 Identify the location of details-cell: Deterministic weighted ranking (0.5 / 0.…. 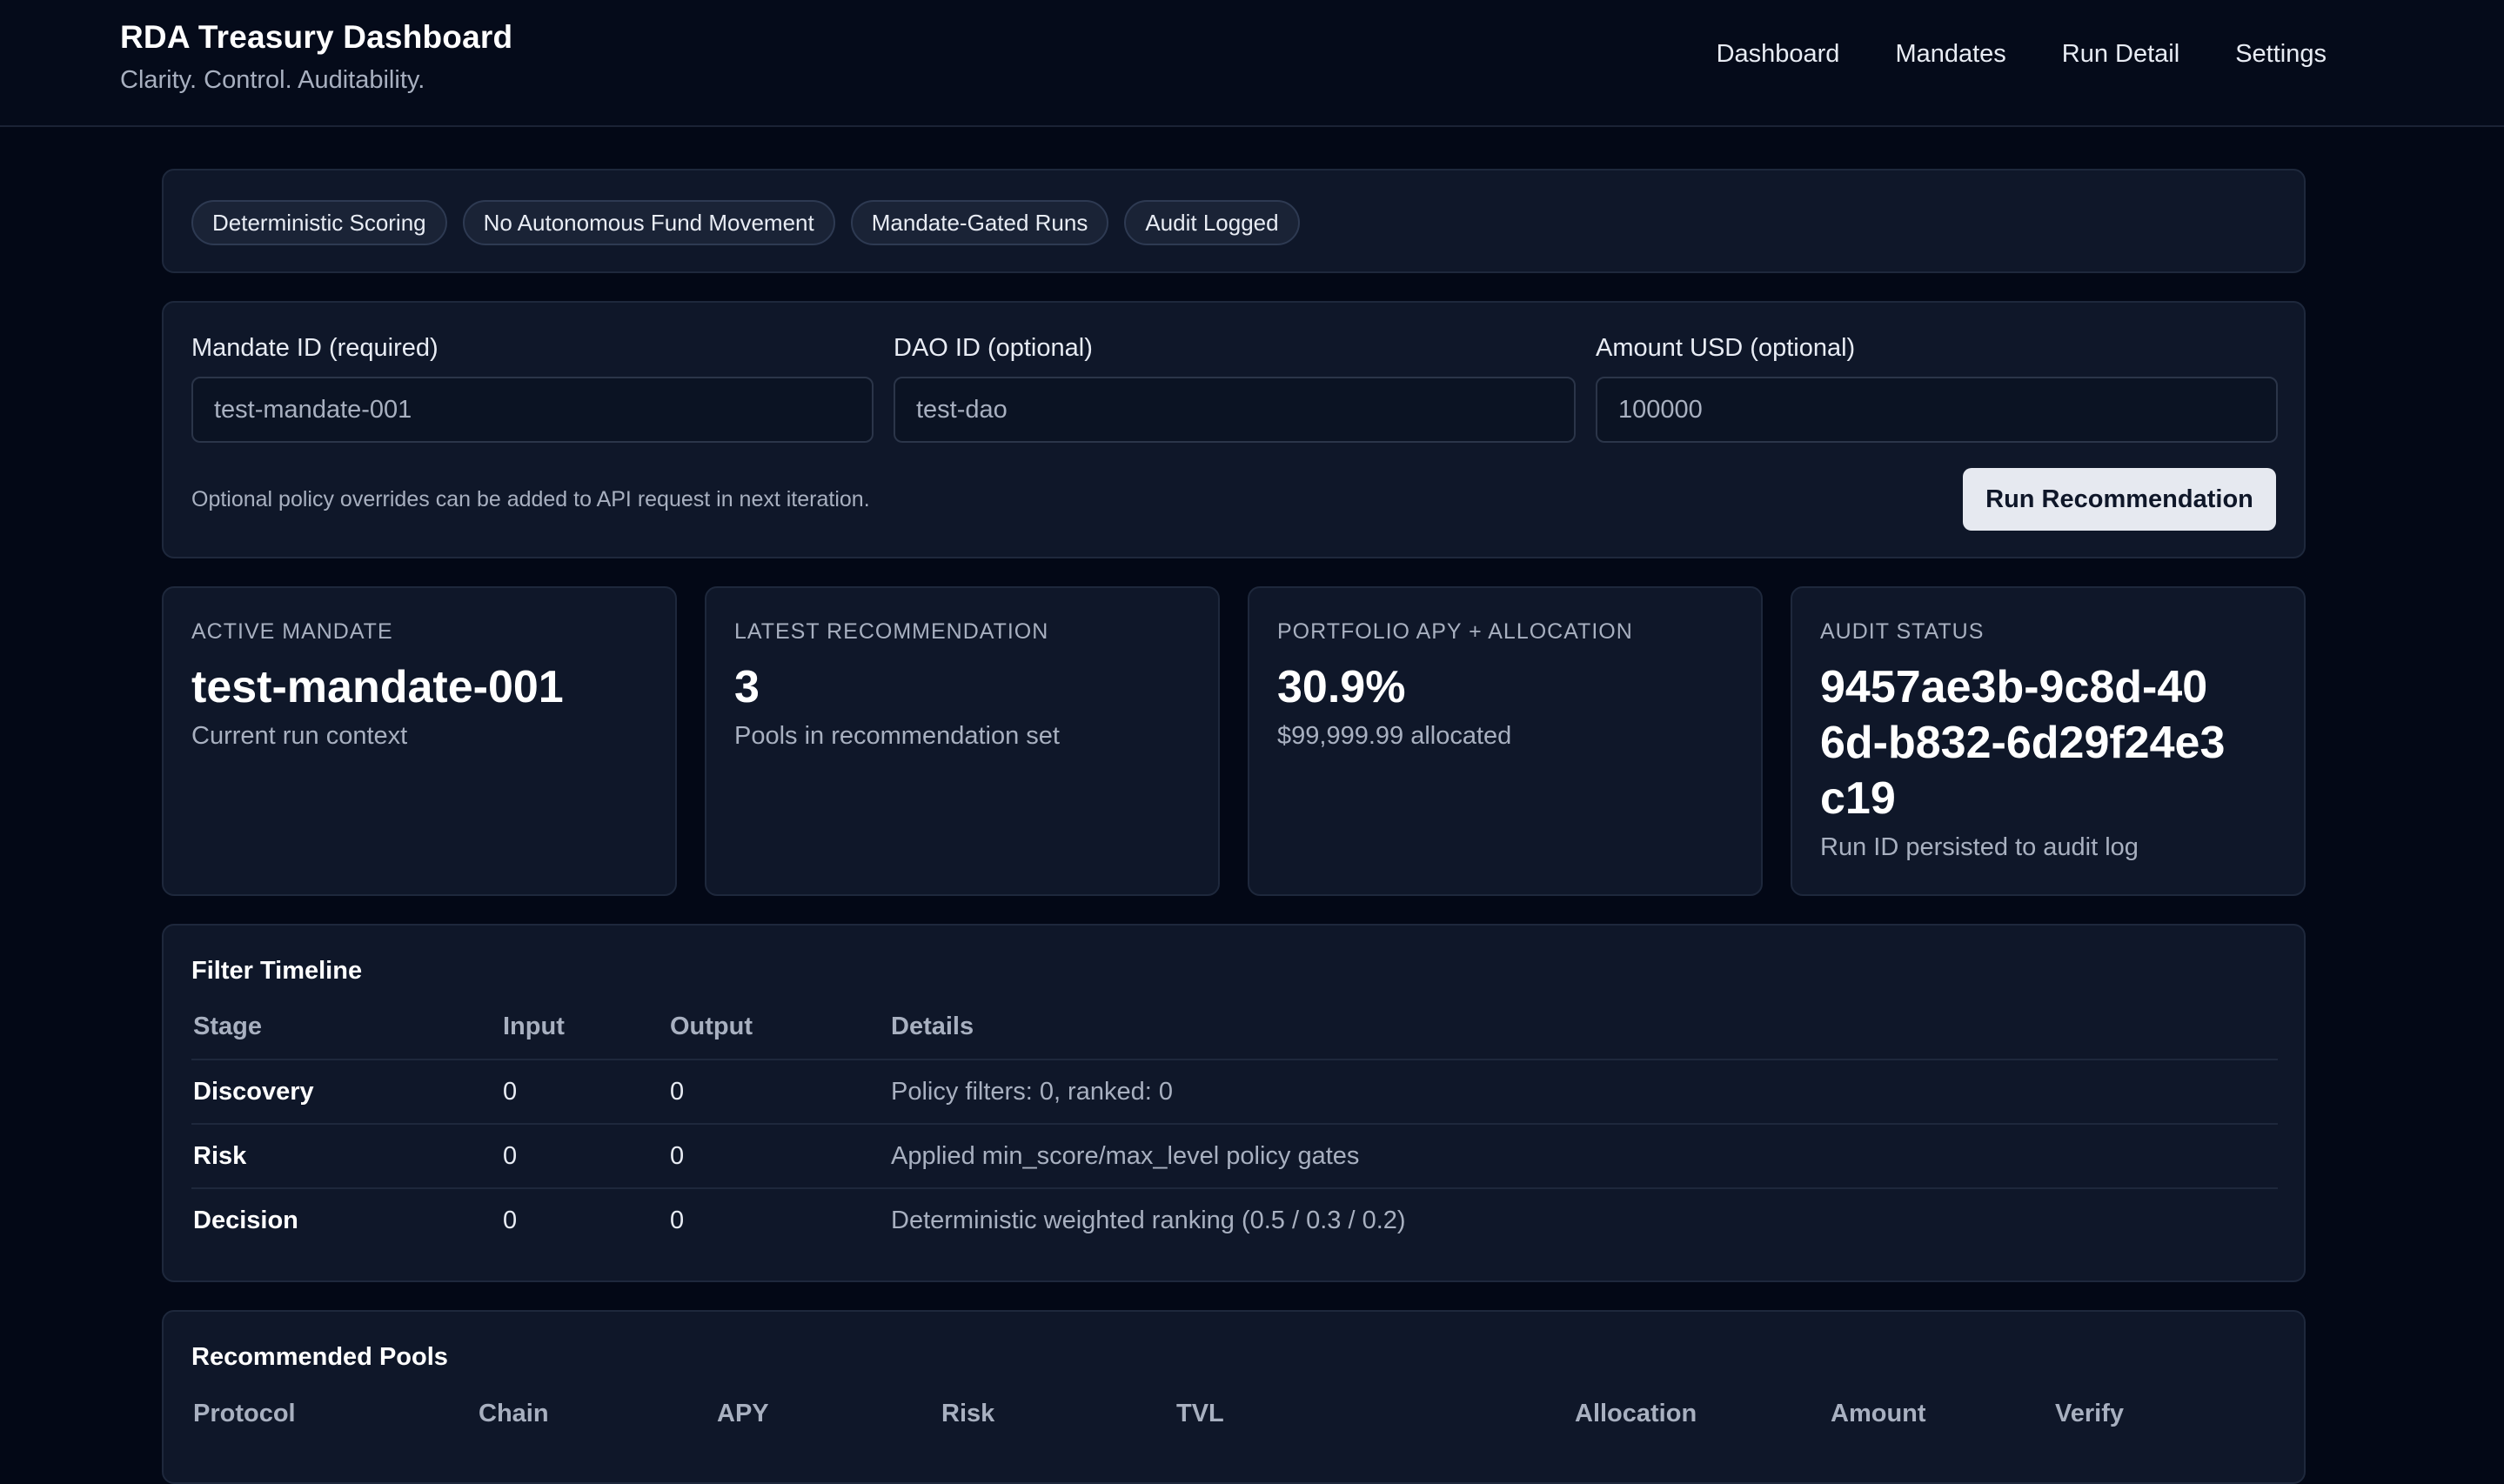
(1583, 1220).